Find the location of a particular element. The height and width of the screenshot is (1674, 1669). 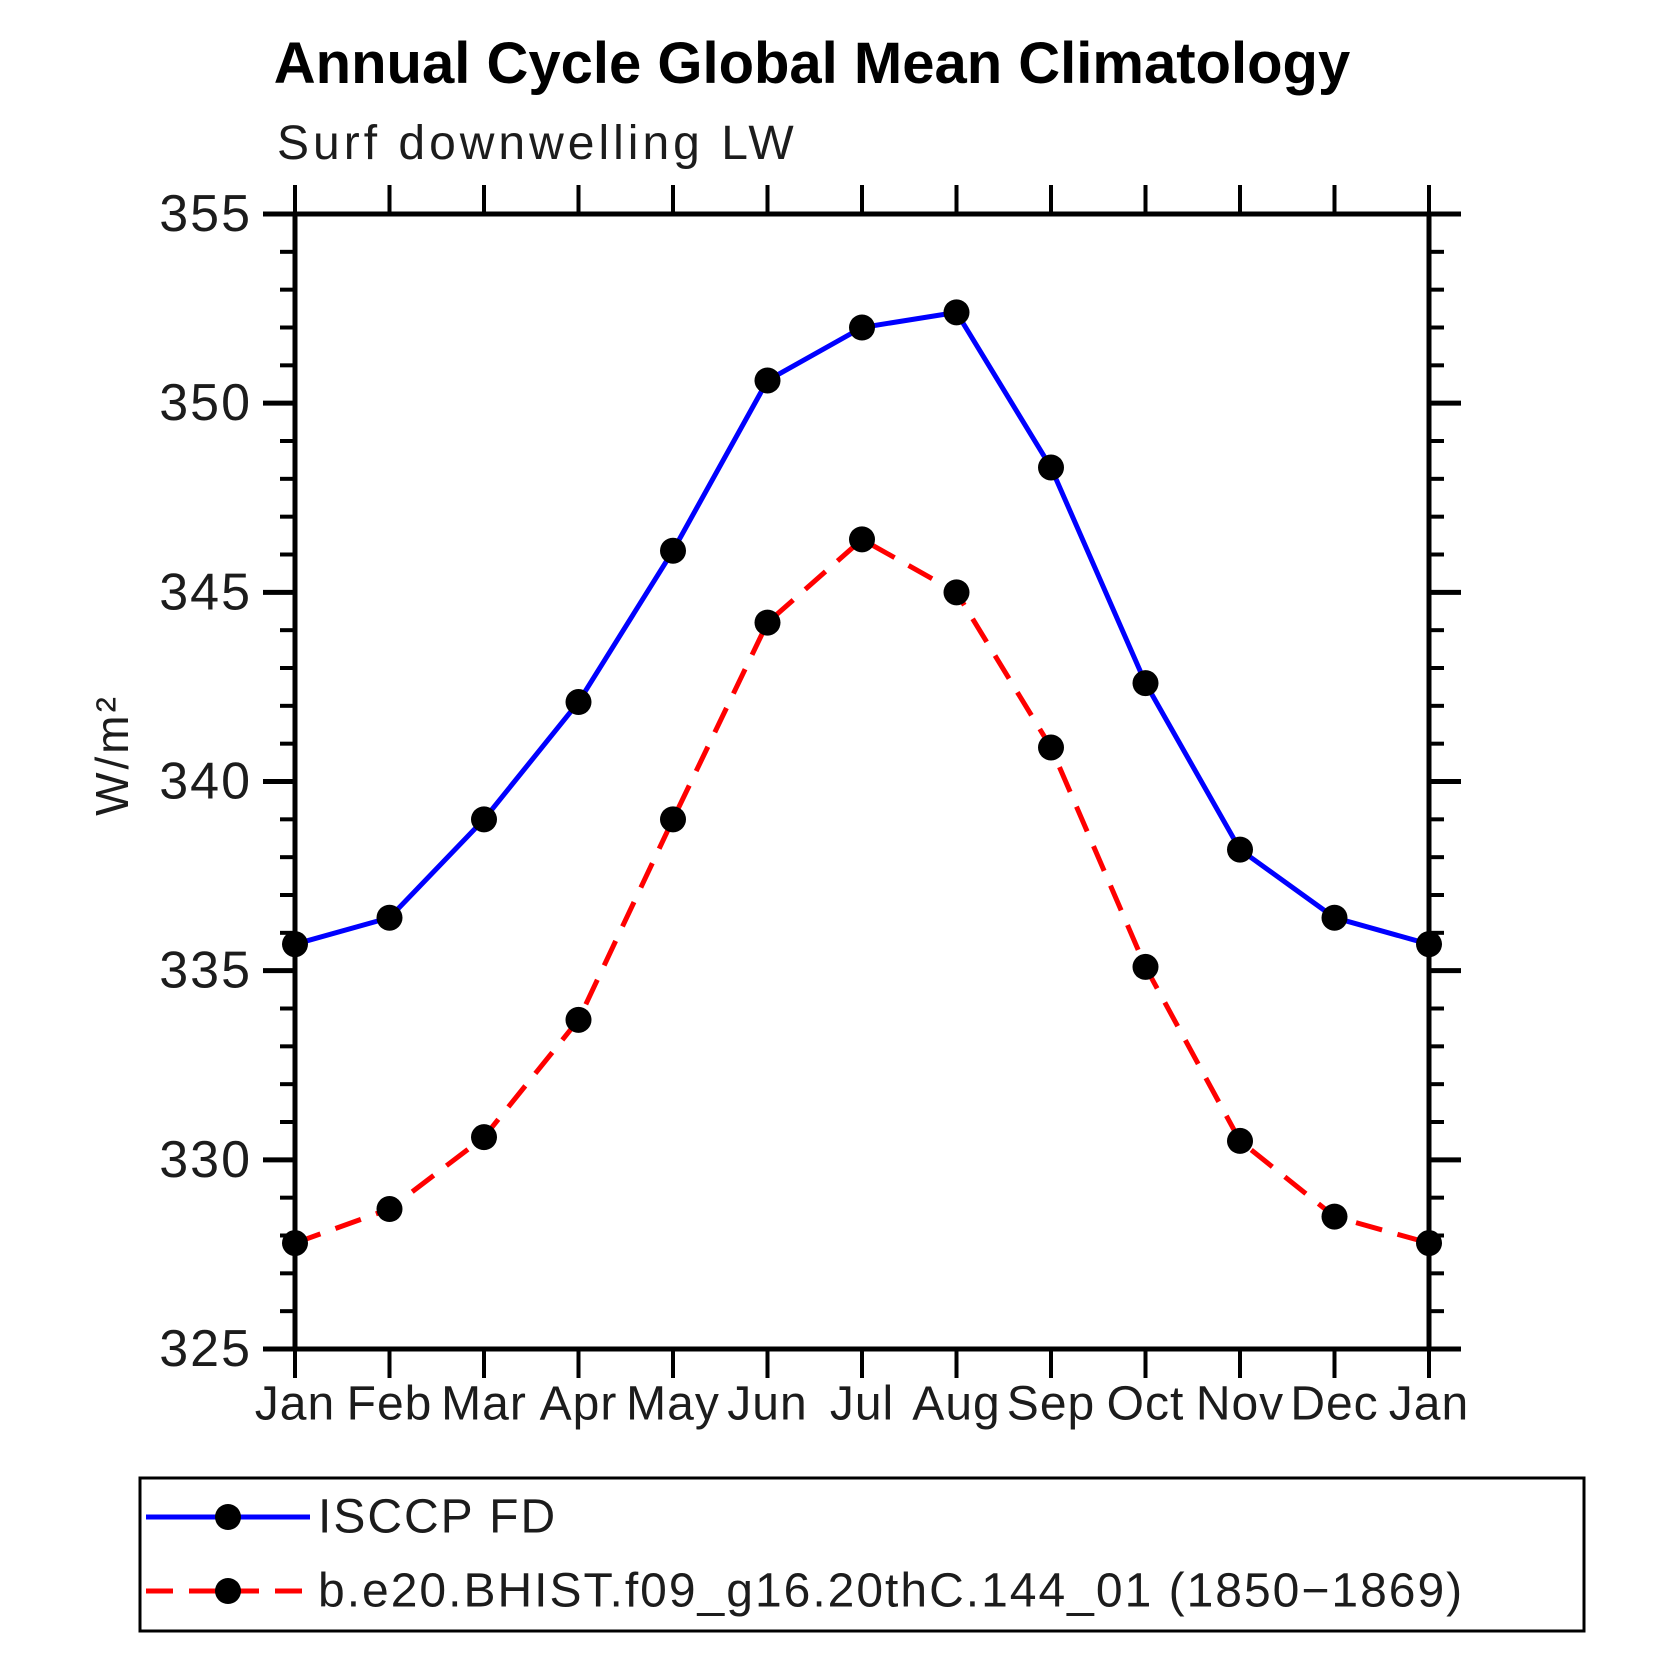

month-label: Apr is located at coordinates (579, 1404).